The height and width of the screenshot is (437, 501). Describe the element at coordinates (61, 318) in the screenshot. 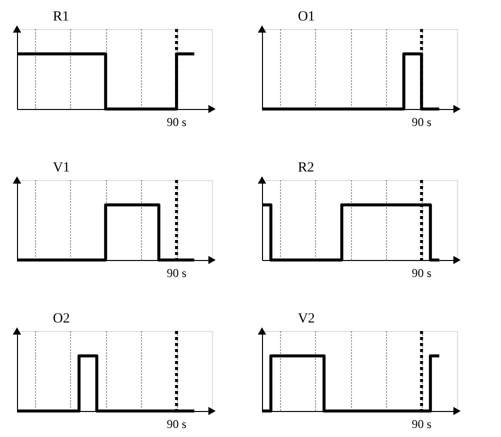

I see `chart-title: O2` at that location.